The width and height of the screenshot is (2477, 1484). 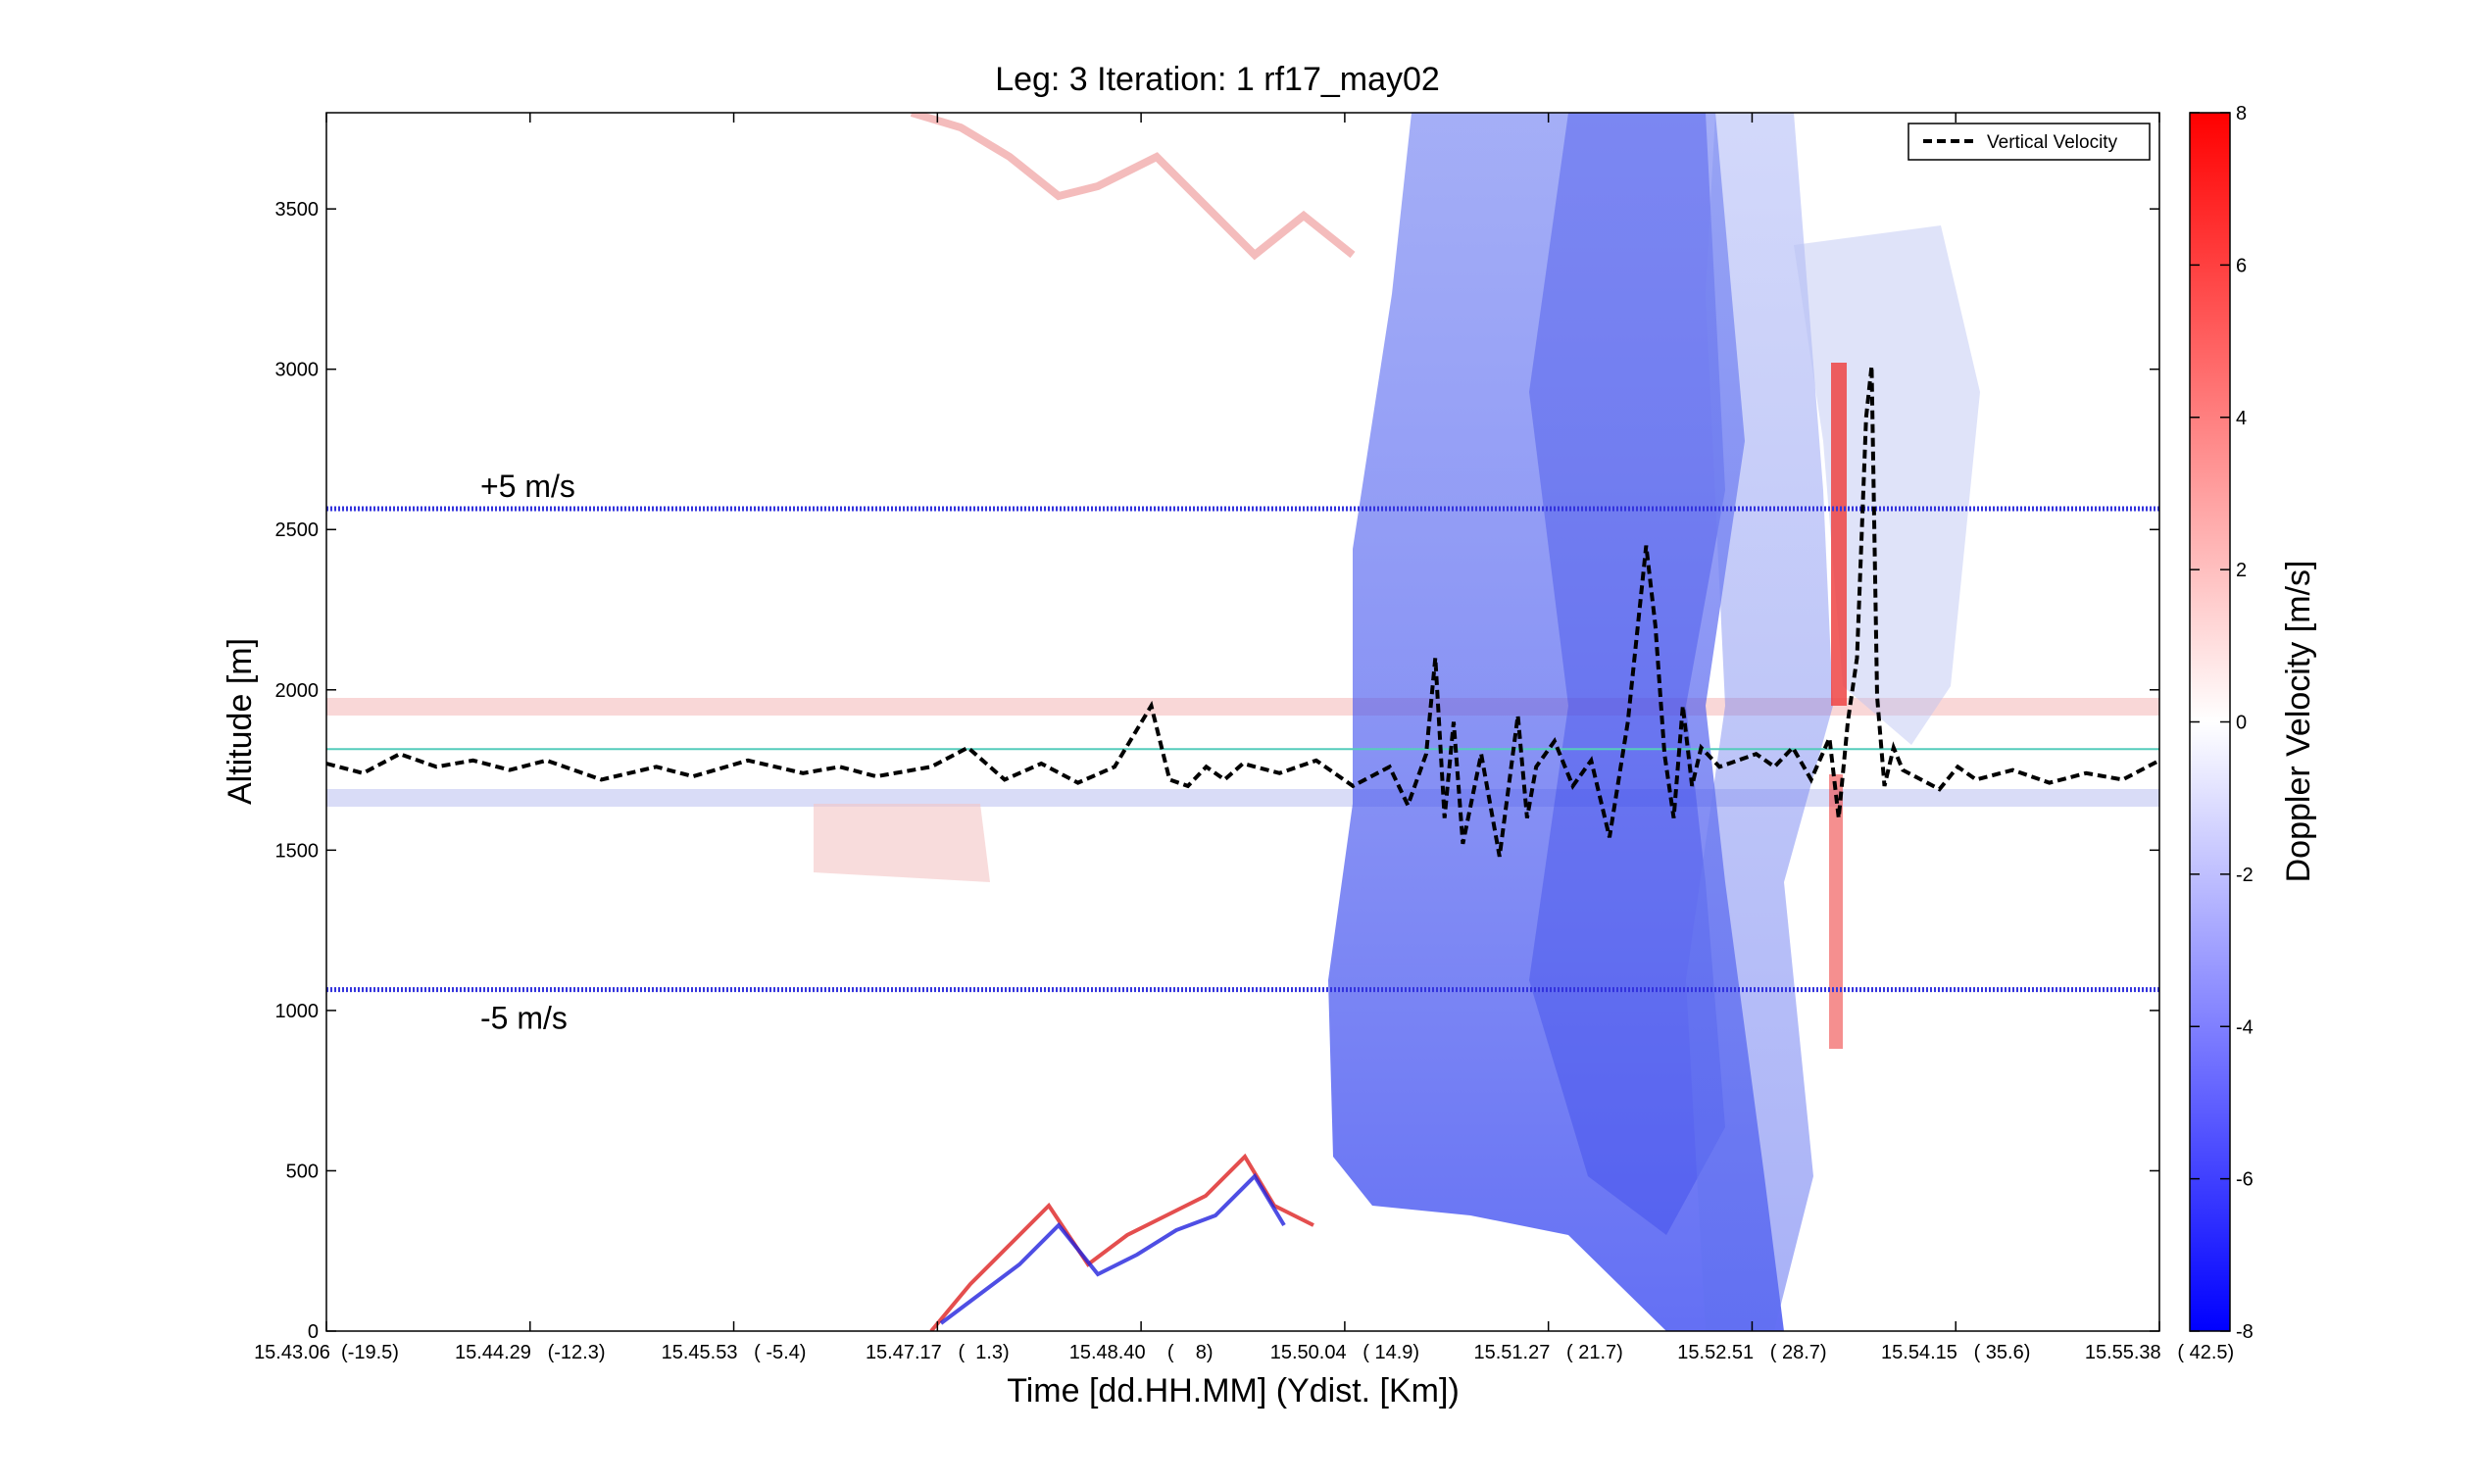 I want to click on reference-line-label: -5 m/s, so click(x=524, y=1019).